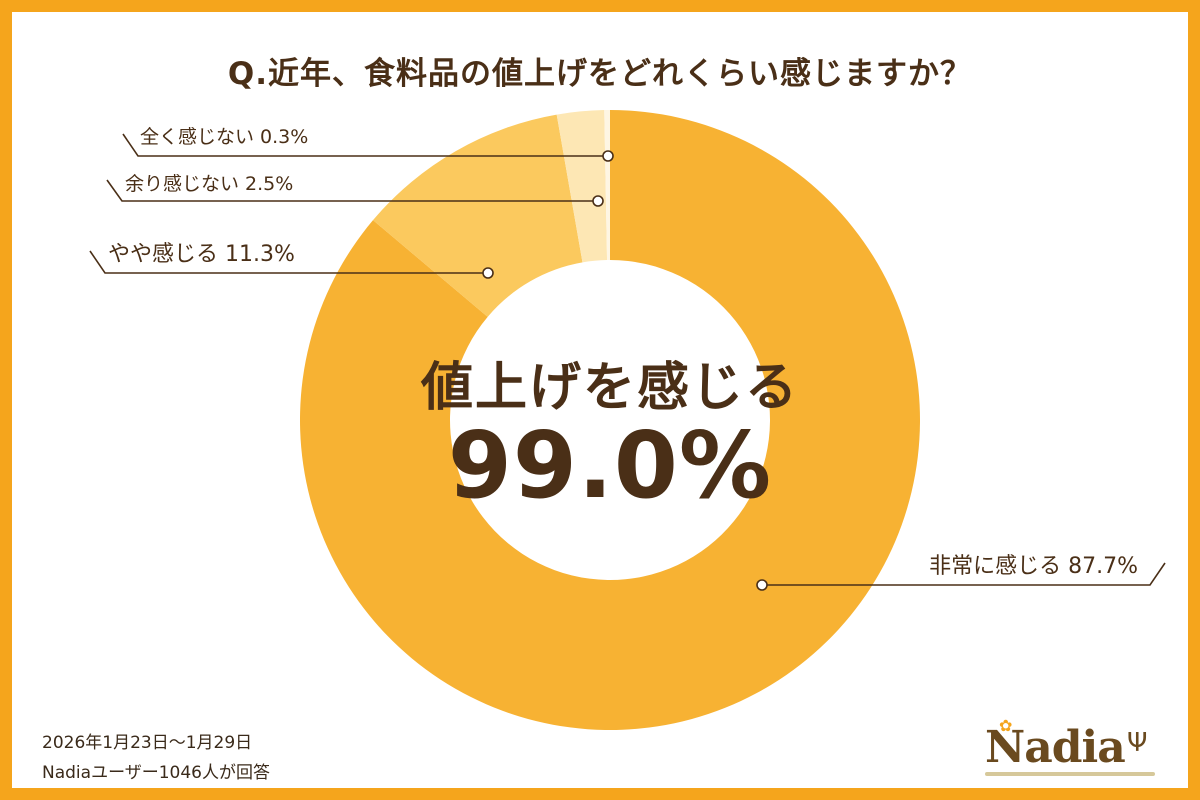  I want to click on chart-title: Q.近年、食料品の値上げをどれくらい感じますか？, so click(600, 74).